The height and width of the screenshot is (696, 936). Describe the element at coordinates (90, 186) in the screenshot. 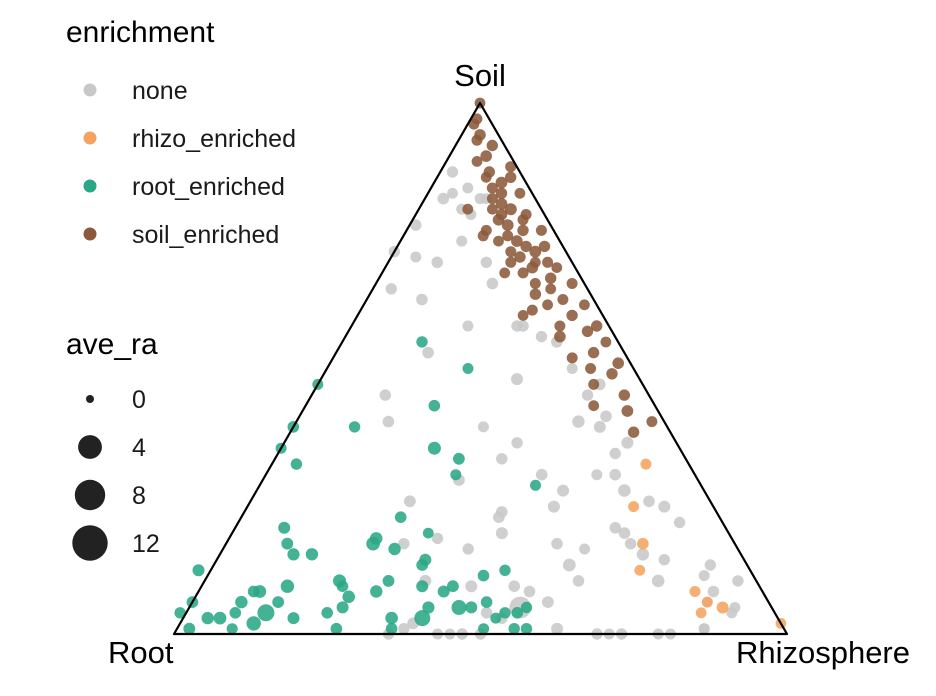

I see `legend-key-root_enriched` at that location.